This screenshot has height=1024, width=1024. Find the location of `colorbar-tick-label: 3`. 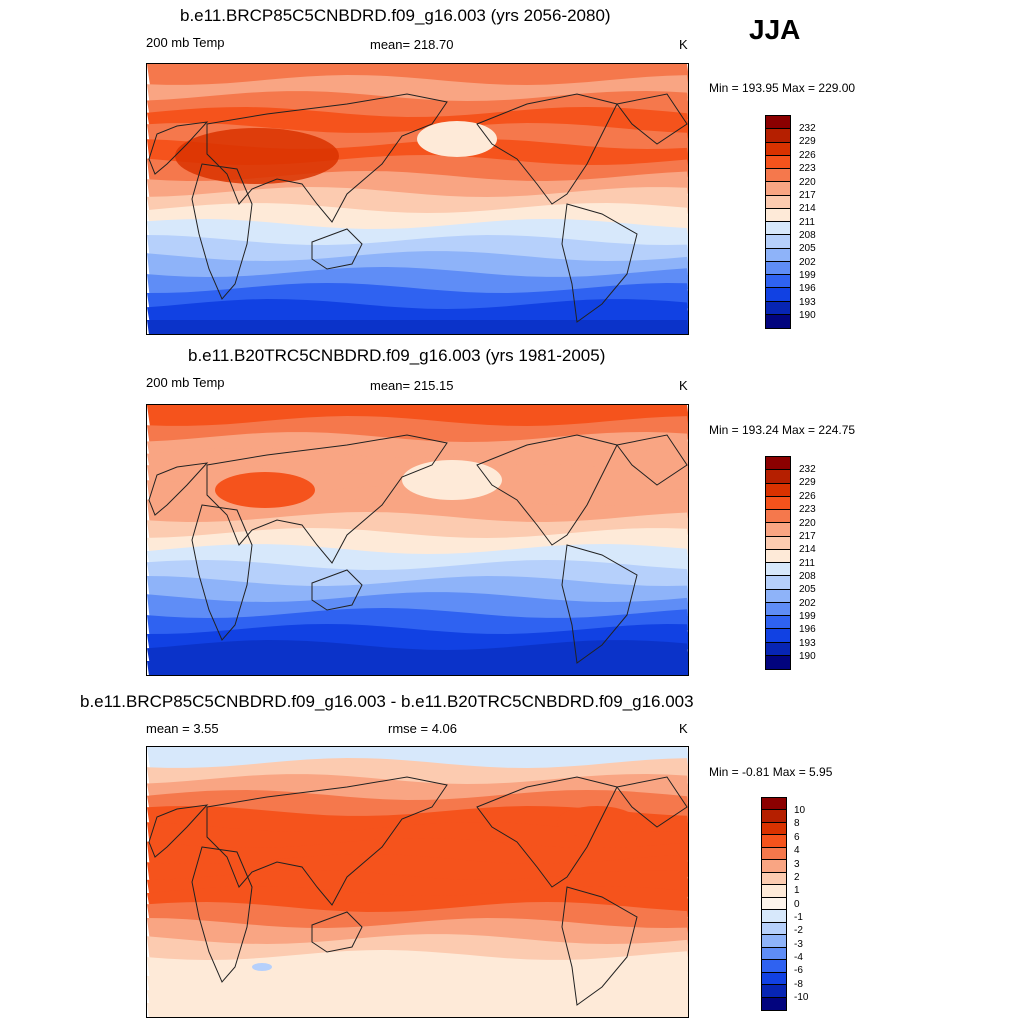

colorbar-tick-label: 3 is located at coordinates (797, 864).